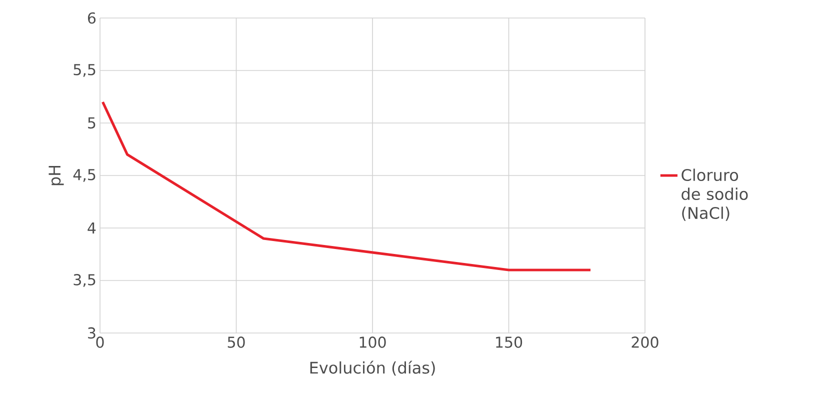 The image size is (836, 415). Describe the element at coordinates (92, 123) in the screenshot. I see `y-tick-label: 5` at that location.